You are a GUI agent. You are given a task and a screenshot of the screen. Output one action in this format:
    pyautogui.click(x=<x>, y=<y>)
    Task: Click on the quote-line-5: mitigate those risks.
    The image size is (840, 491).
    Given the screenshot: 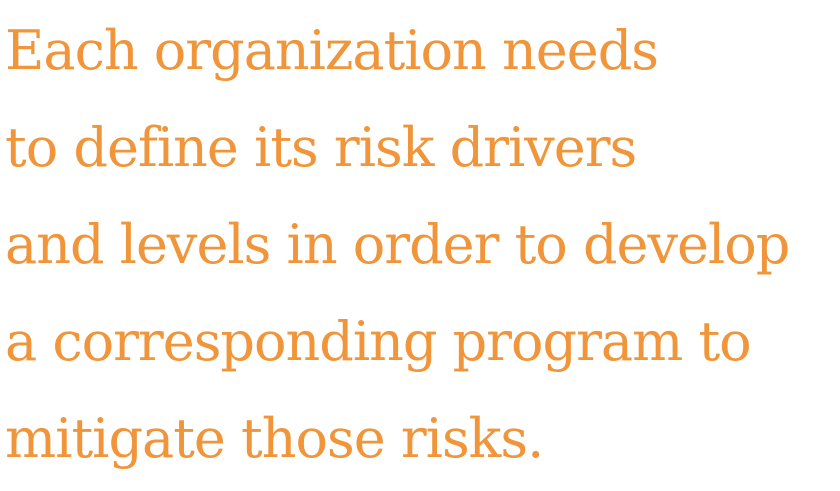 What is the action you would take?
    pyautogui.click(x=274, y=438)
    